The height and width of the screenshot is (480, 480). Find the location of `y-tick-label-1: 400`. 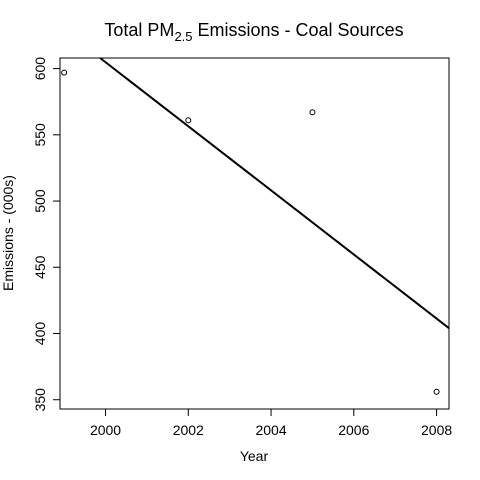

y-tick-label-1: 400 is located at coordinates (40, 334).